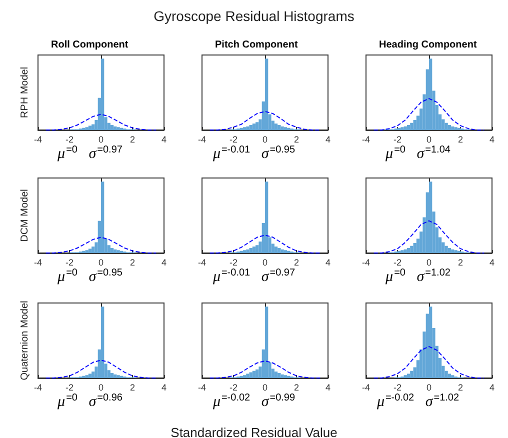 Image resolution: width=508 pixels, height=438 pixels. I want to click on chart-title: Gyroscope Residual Histograms, so click(254, 16).